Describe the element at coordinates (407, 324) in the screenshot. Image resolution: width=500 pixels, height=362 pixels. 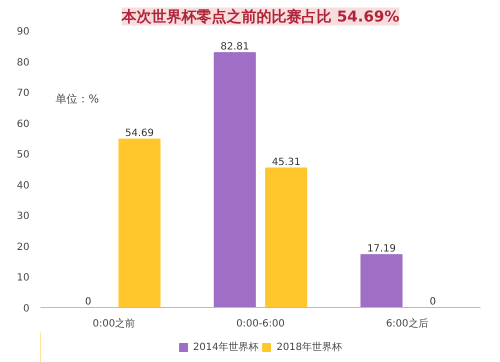
I see `x-tick-label: 6:00之后` at that location.